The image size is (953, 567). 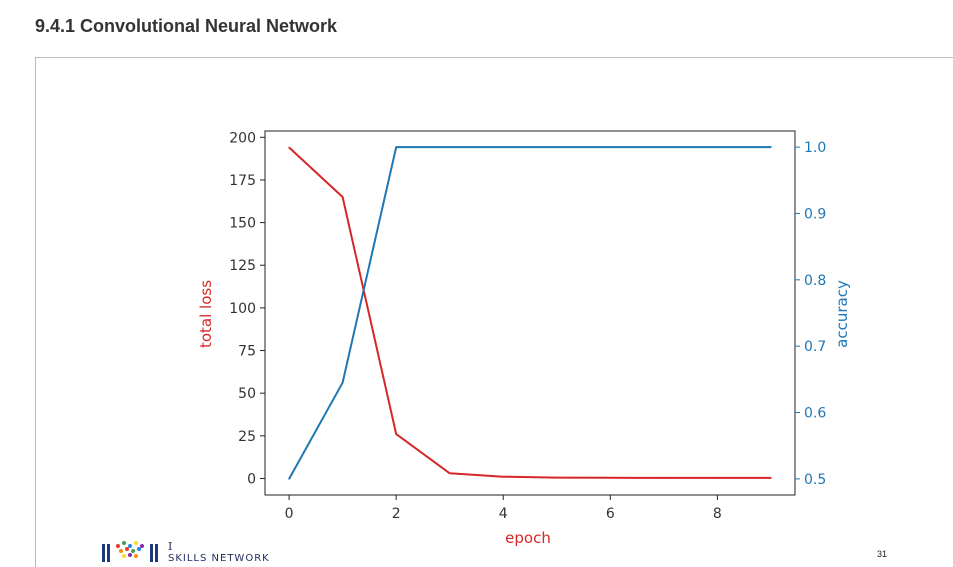 What do you see at coordinates (503, 514) in the screenshot?
I see `x-tick-label: 4` at bounding box center [503, 514].